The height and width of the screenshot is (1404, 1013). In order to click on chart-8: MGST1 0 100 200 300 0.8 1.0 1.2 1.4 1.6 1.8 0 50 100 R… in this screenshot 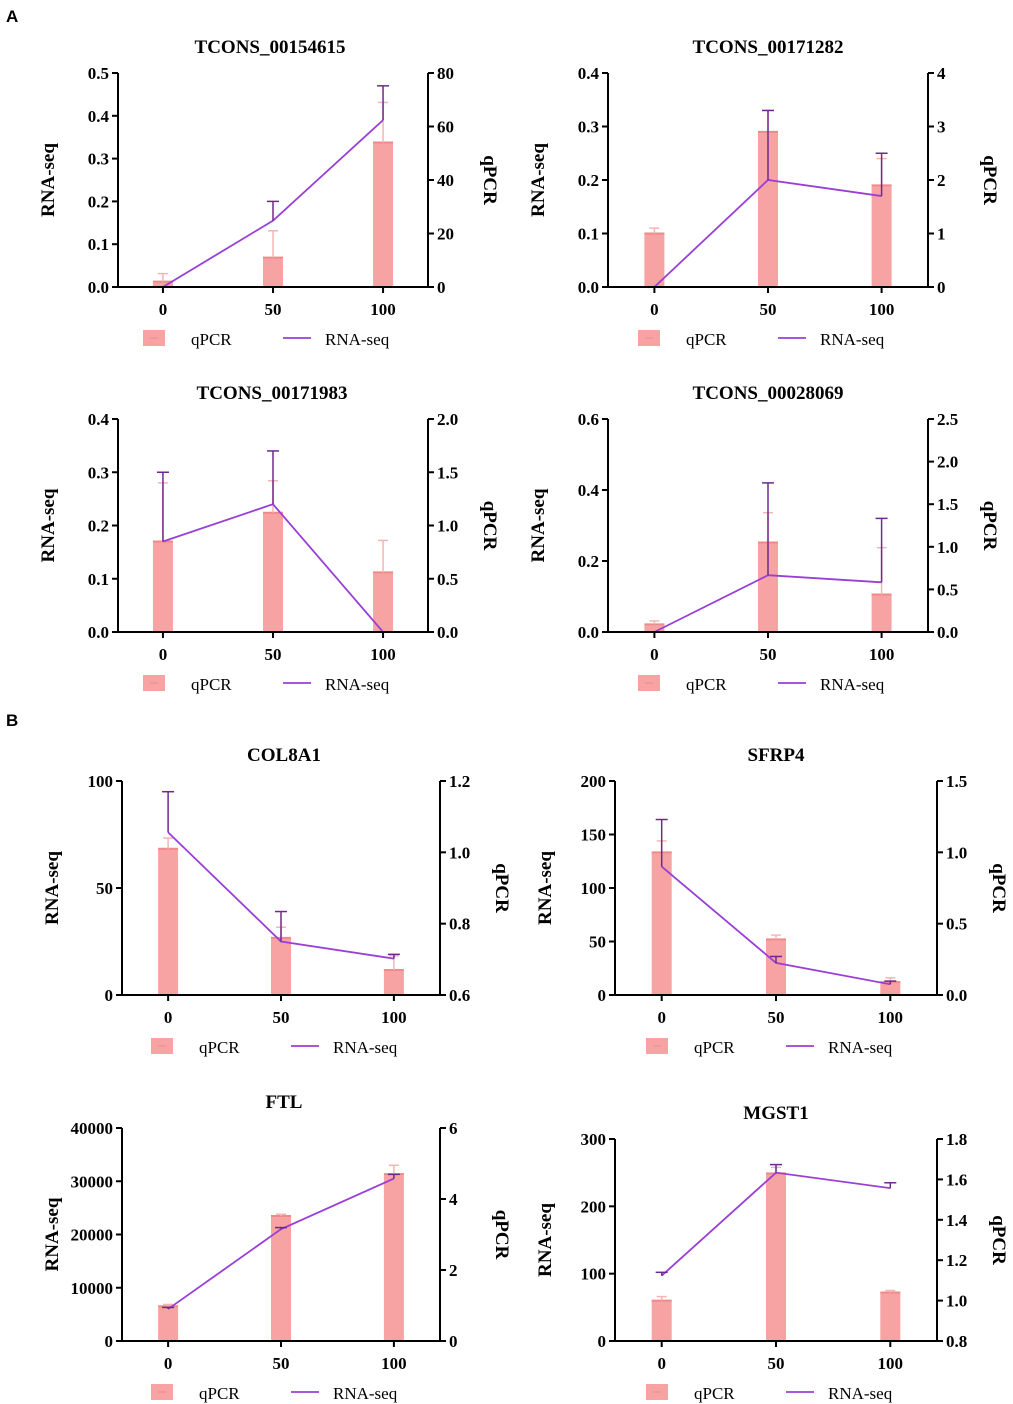, I will do `click(772, 1253)`.